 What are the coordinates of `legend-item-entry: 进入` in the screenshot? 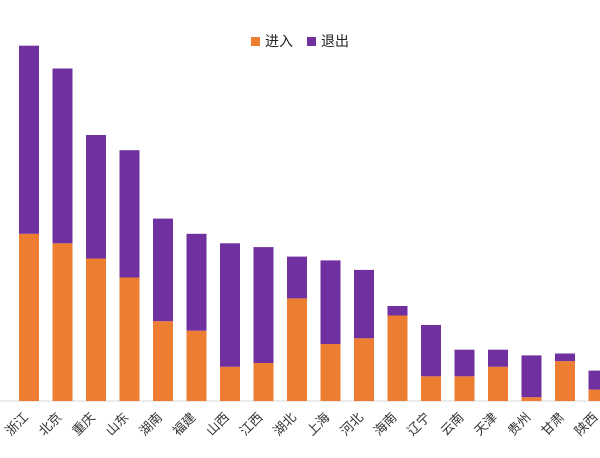 It's located at (272, 41).